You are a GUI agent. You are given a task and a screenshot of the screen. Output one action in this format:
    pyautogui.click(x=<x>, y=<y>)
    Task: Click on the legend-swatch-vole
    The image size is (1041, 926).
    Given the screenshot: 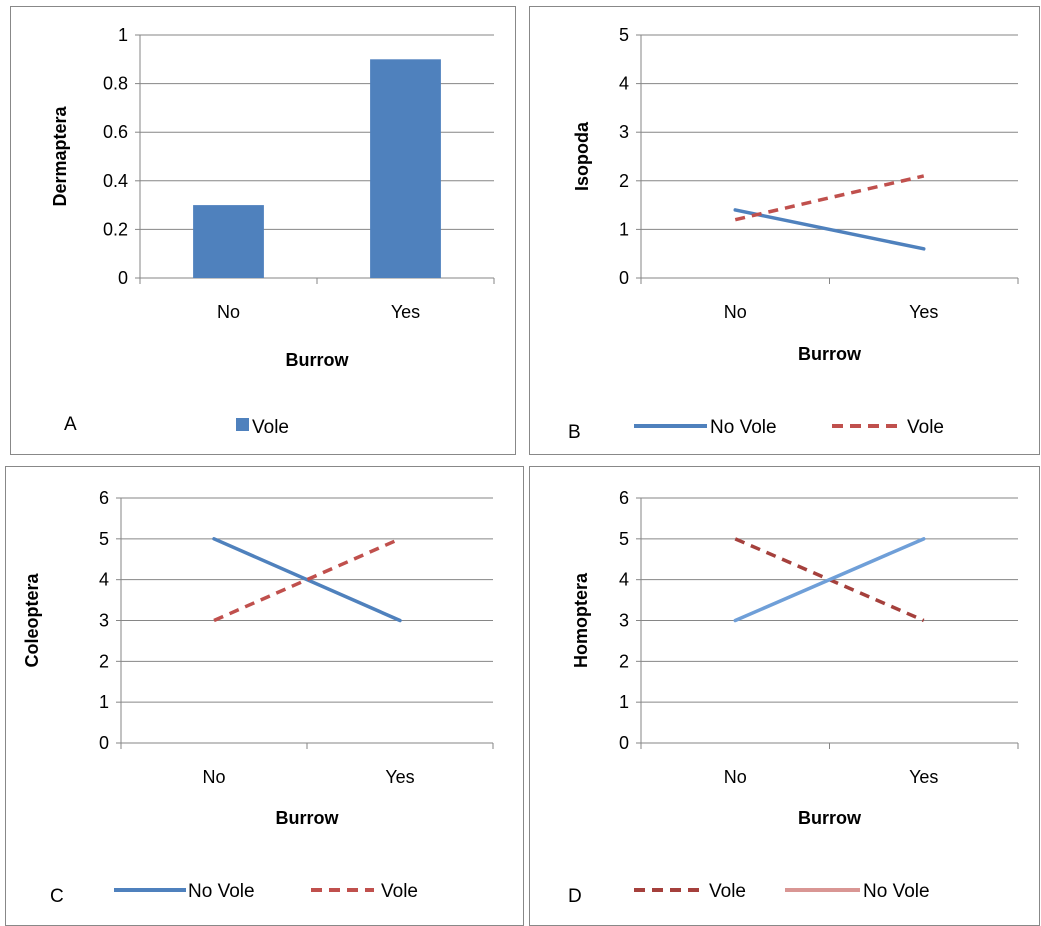 What is the action you would take?
    pyautogui.click(x=242, y=424)
    